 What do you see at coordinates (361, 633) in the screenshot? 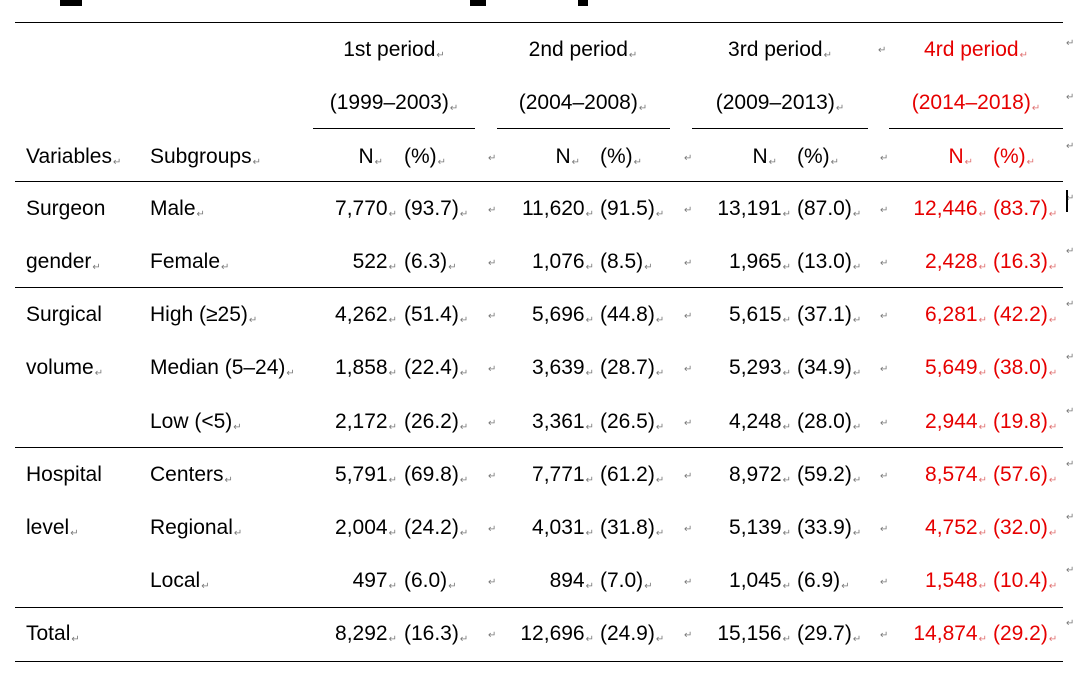
I see `n-value-text: 8,292` at bounding box center [361, 633].